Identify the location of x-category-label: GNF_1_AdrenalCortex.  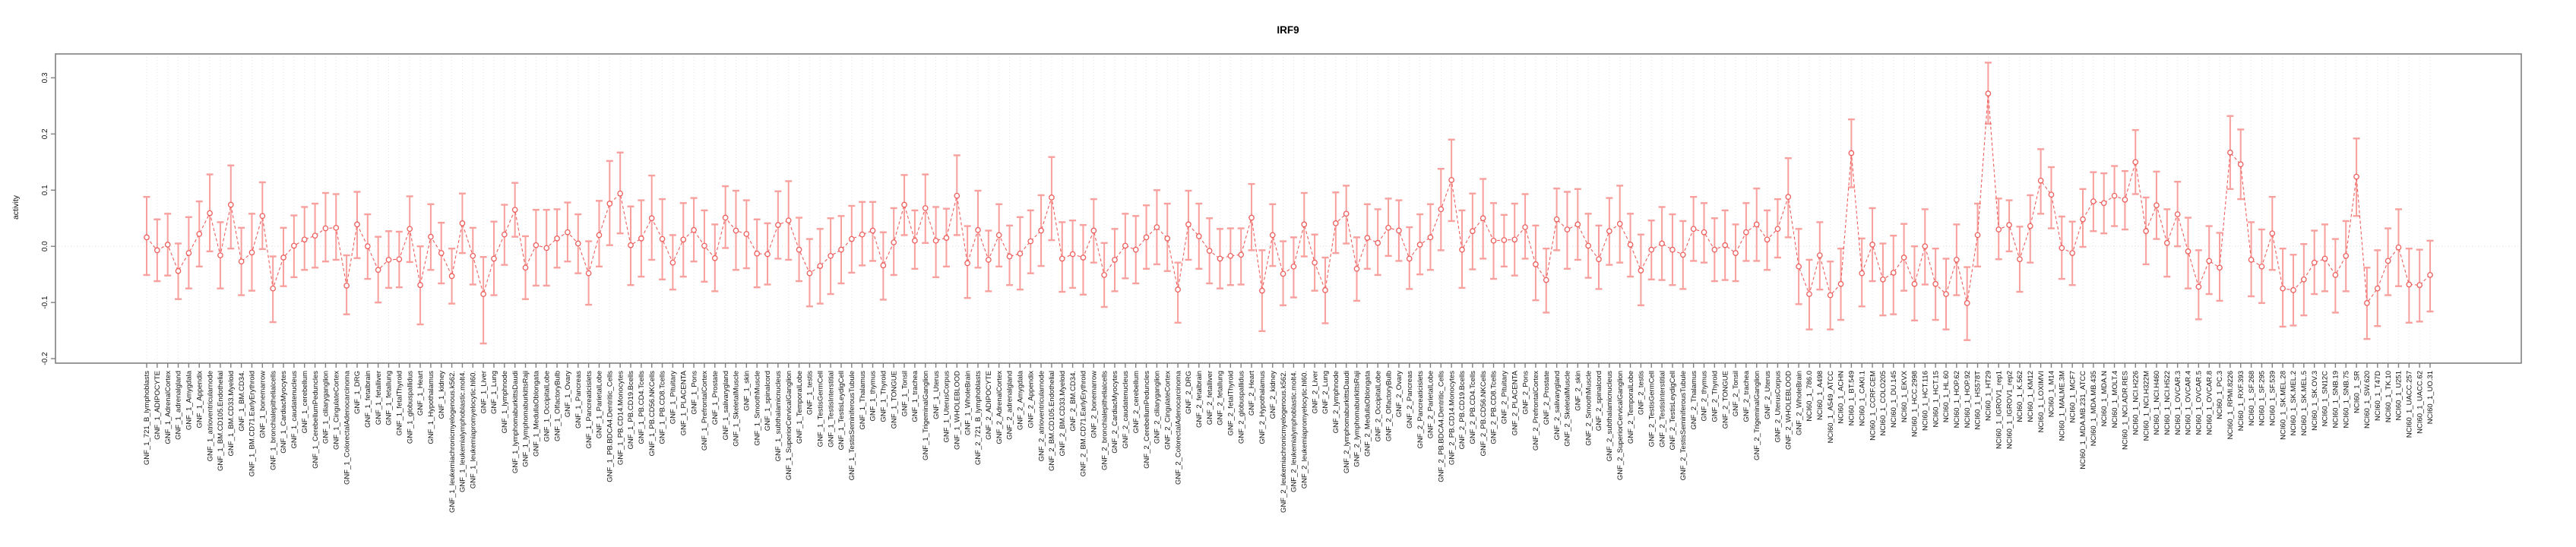
(168, 407).